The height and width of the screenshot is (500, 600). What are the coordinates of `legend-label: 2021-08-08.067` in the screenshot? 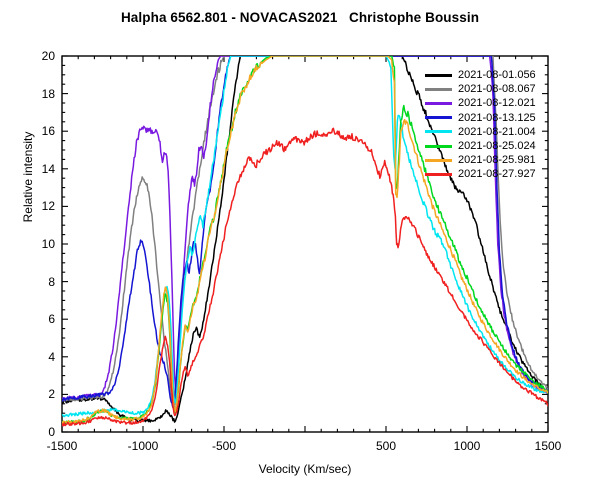 It's located at (497, 89).